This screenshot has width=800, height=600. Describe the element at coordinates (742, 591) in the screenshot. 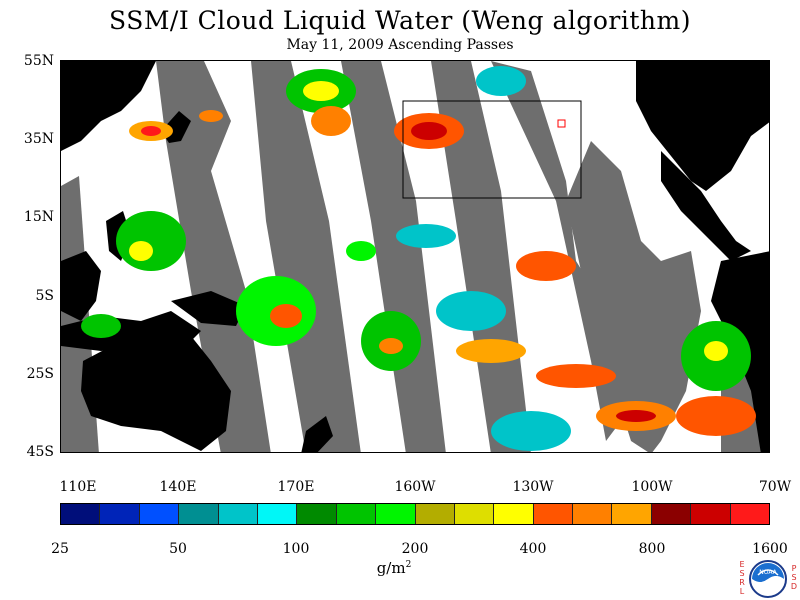

I see `logo-letter: L` at that location.